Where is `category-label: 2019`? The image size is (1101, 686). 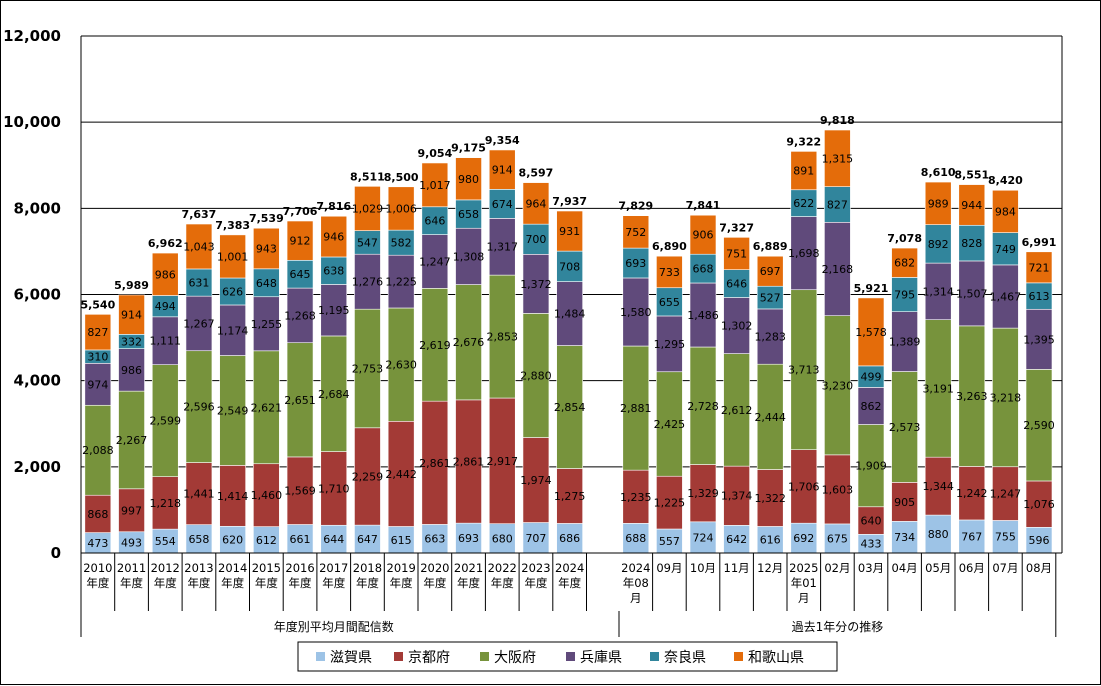
category-label: 2019 is located at coordinates (401, 568).